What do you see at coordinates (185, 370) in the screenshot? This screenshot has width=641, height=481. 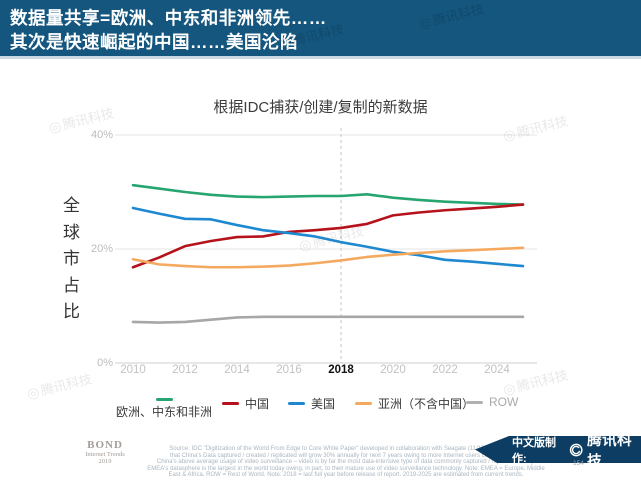 I see `x-tick-2012: 2012` at bounding box center [185, 370].